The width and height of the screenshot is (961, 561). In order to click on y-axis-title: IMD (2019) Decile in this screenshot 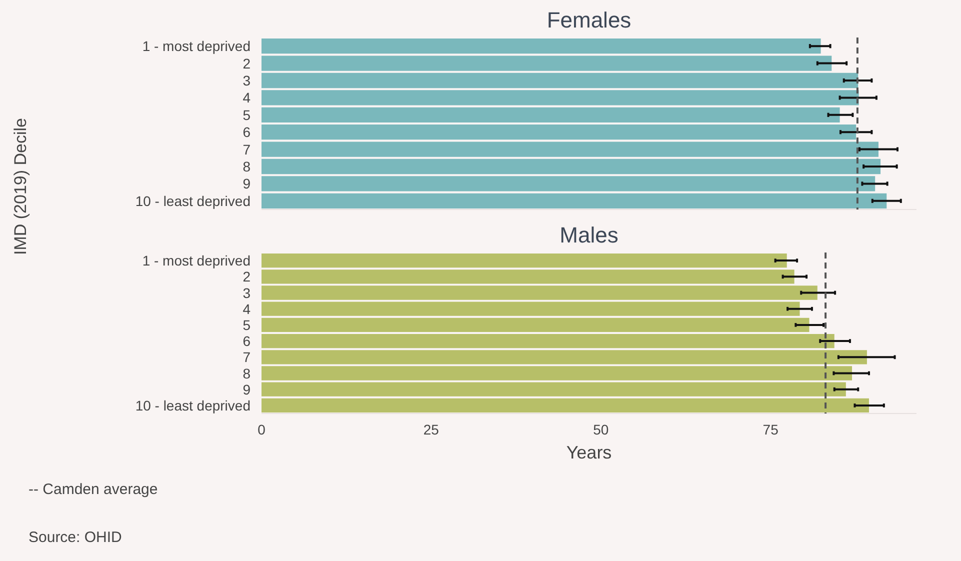, I will do `click(20, 186)`.